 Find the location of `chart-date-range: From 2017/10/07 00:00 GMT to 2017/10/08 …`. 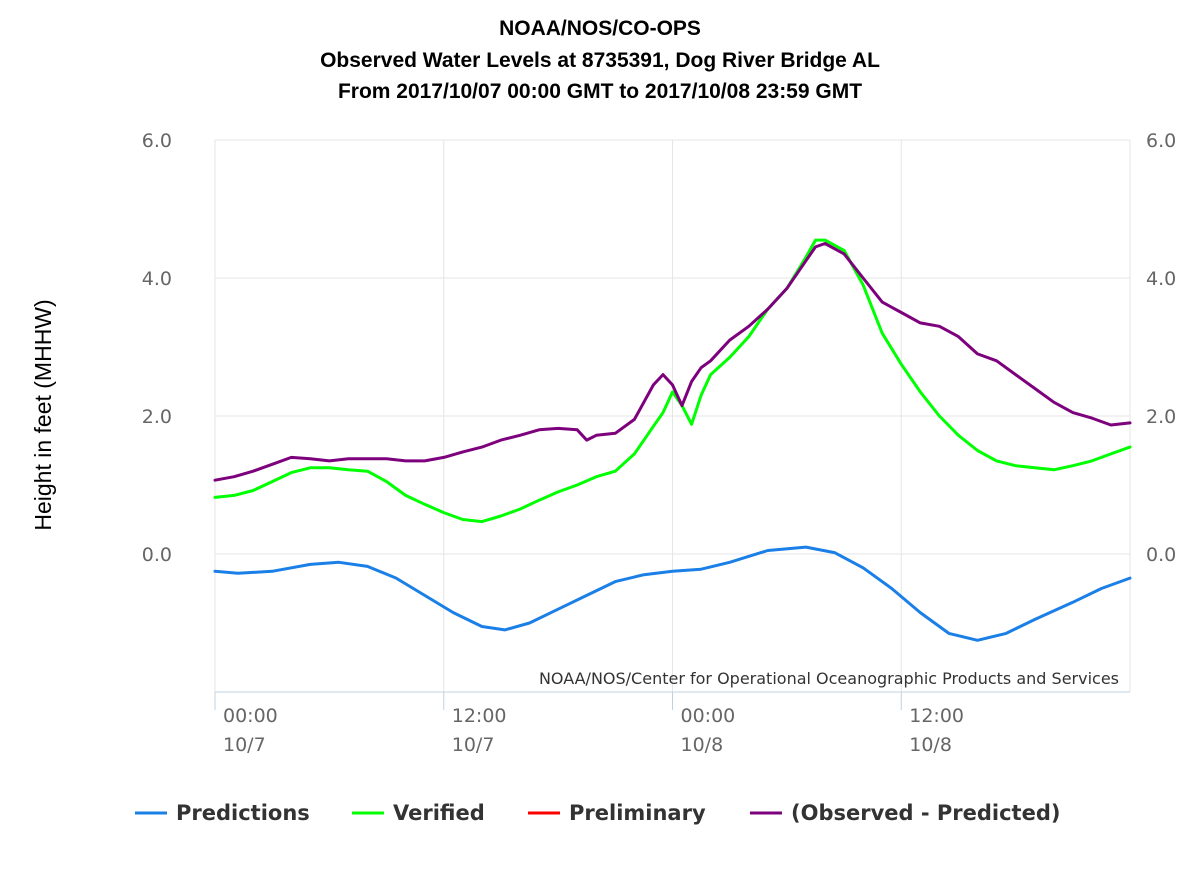

chart-date-range: From 2017/10/07 00:00 GMT to 2017/10/08 … is located at coordinates (600, 91).